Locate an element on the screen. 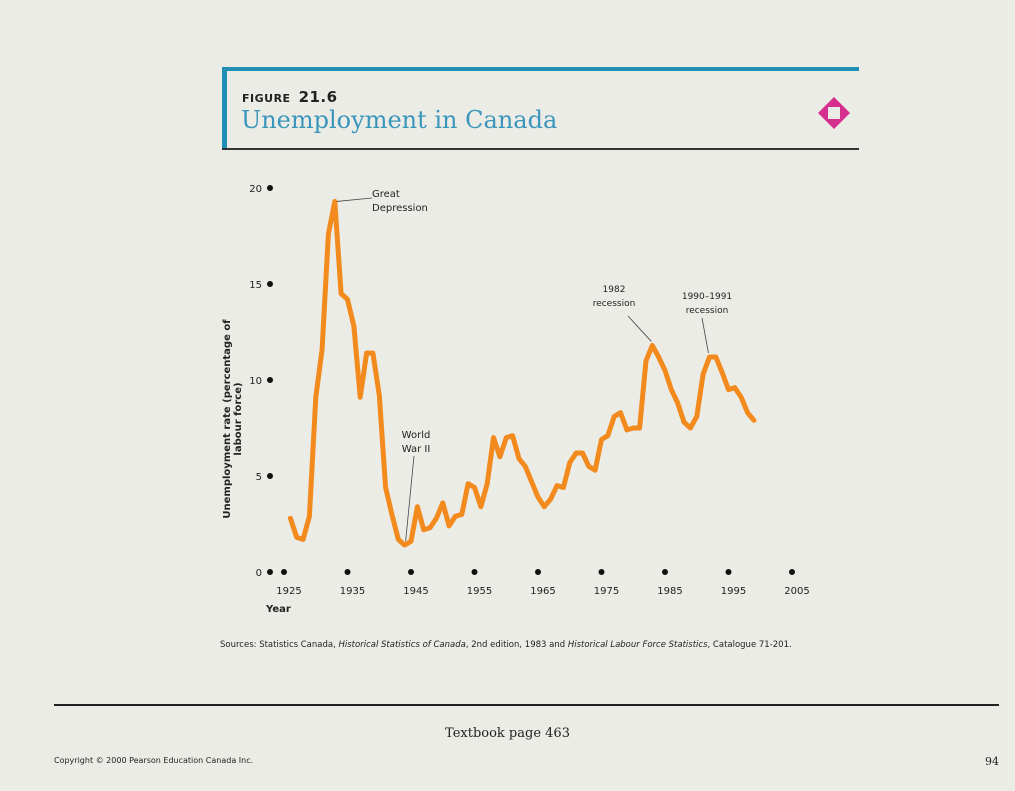 This screenshot has width=1015, height=791. textbook-page: Textbook page 463 is located at coordinates (507, 733).